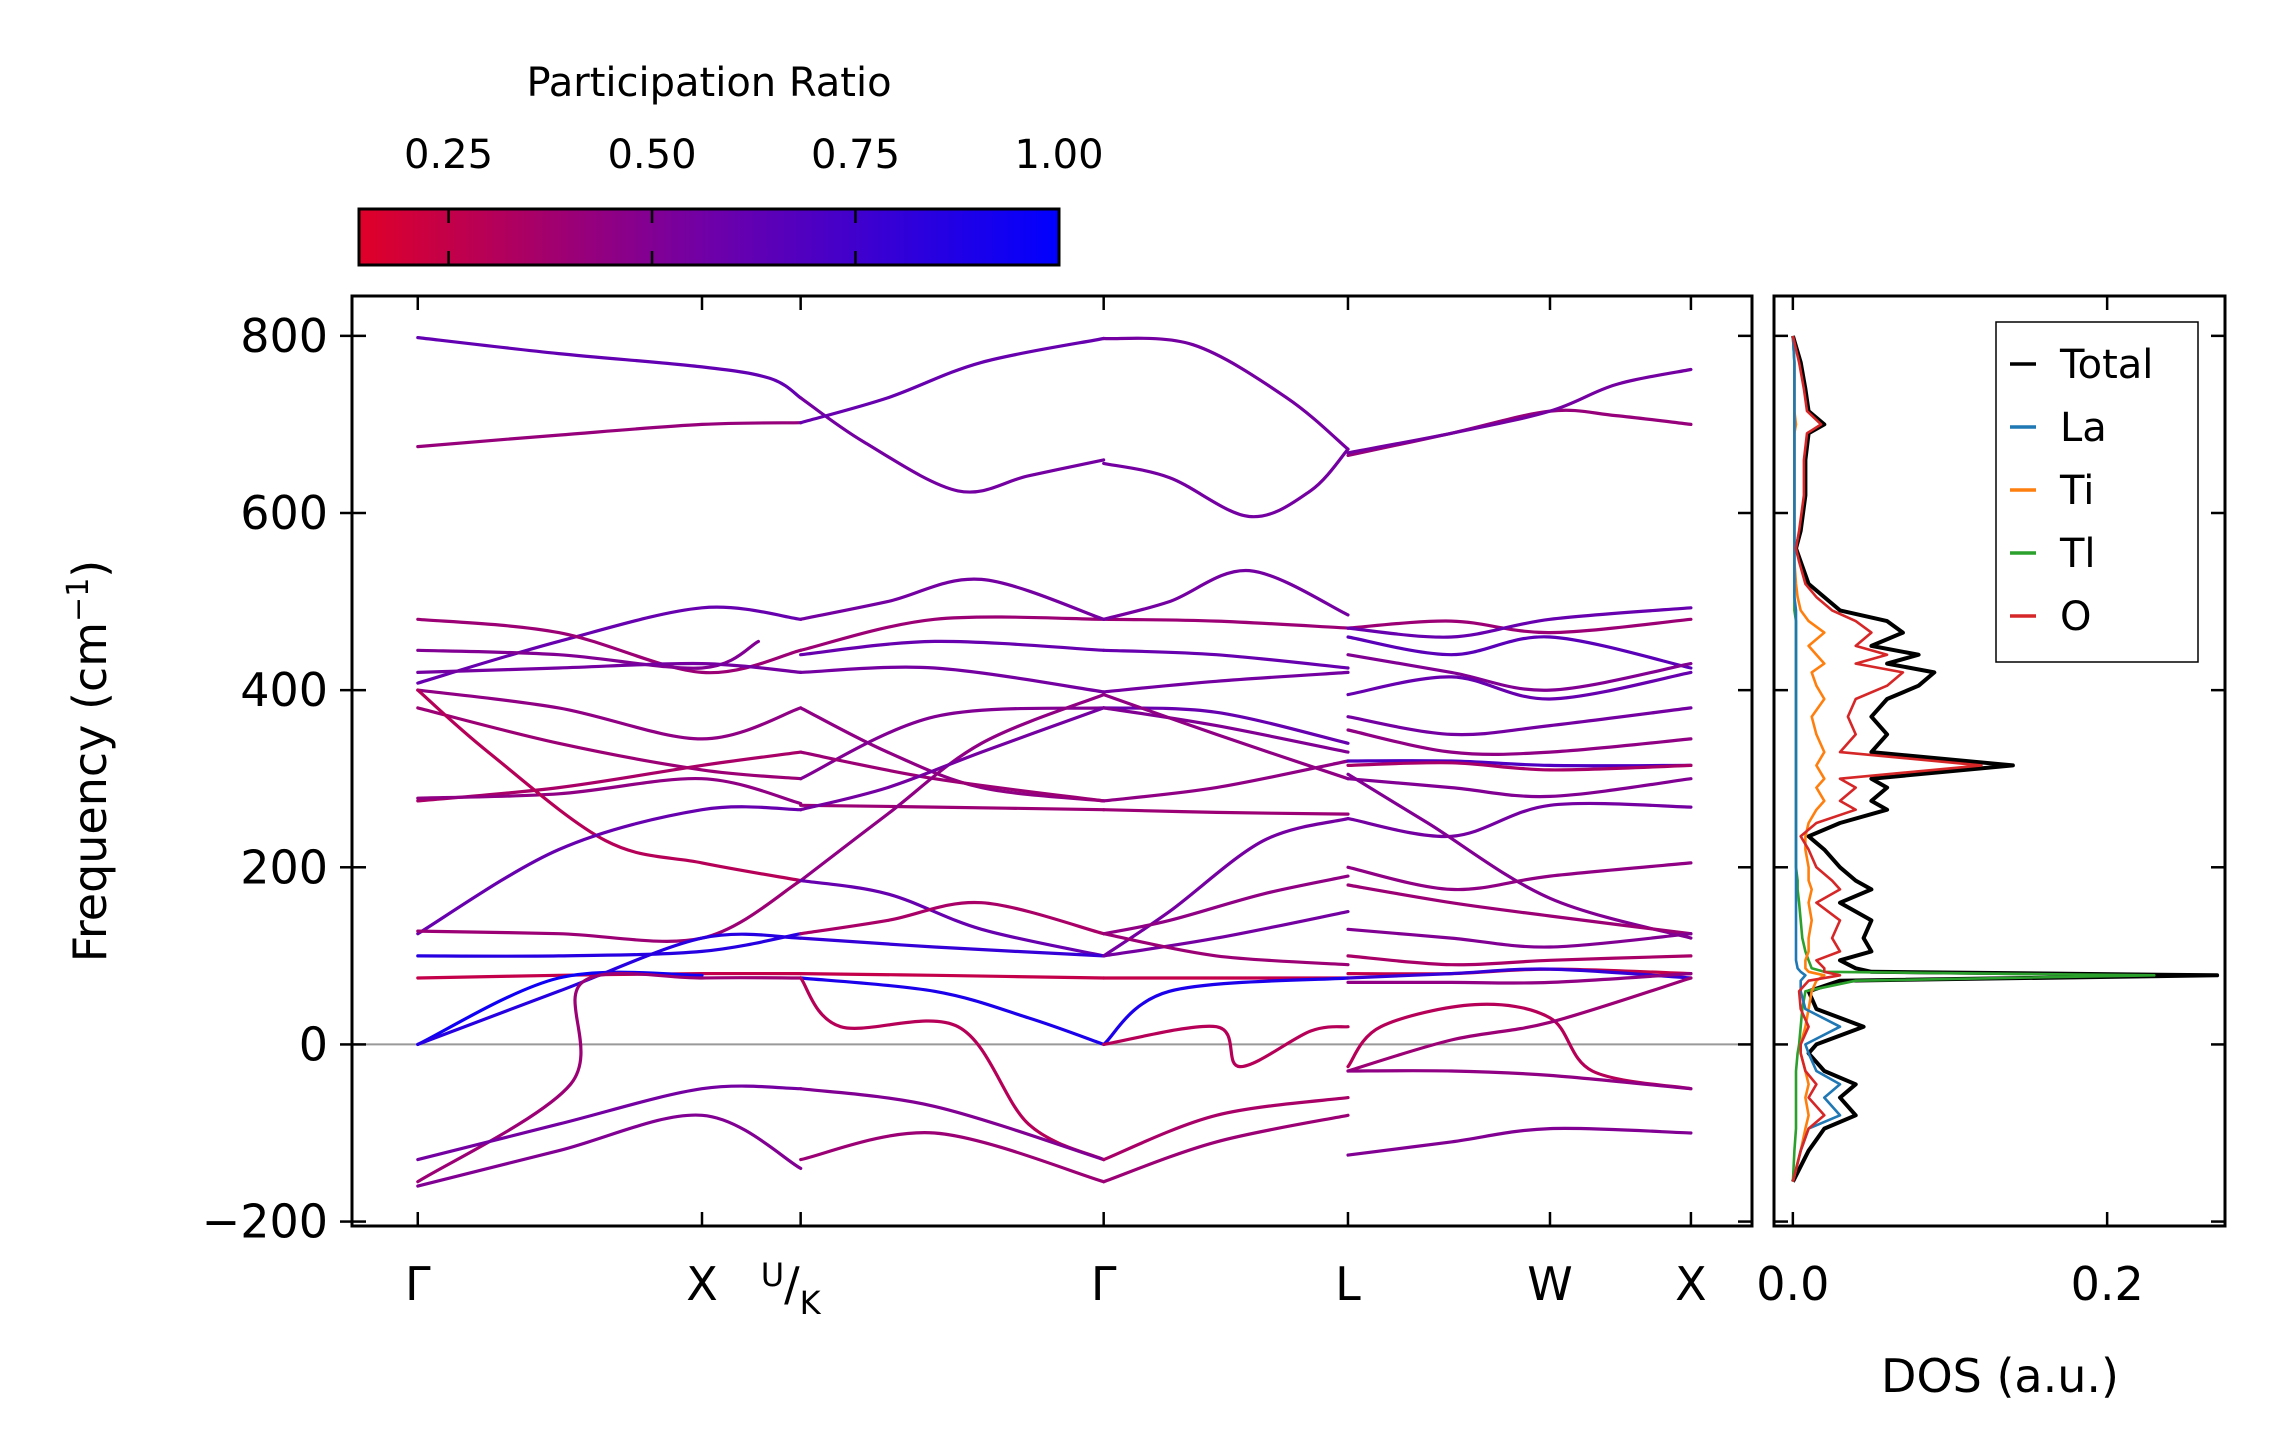 This screenshot has width=2271, height=1455. What do you see at coordinates (754, 198) in the screenshot?
I see `colorbar-ticks: 0.25 0.50 0.75 1.00` at bounding box center [754, 198].